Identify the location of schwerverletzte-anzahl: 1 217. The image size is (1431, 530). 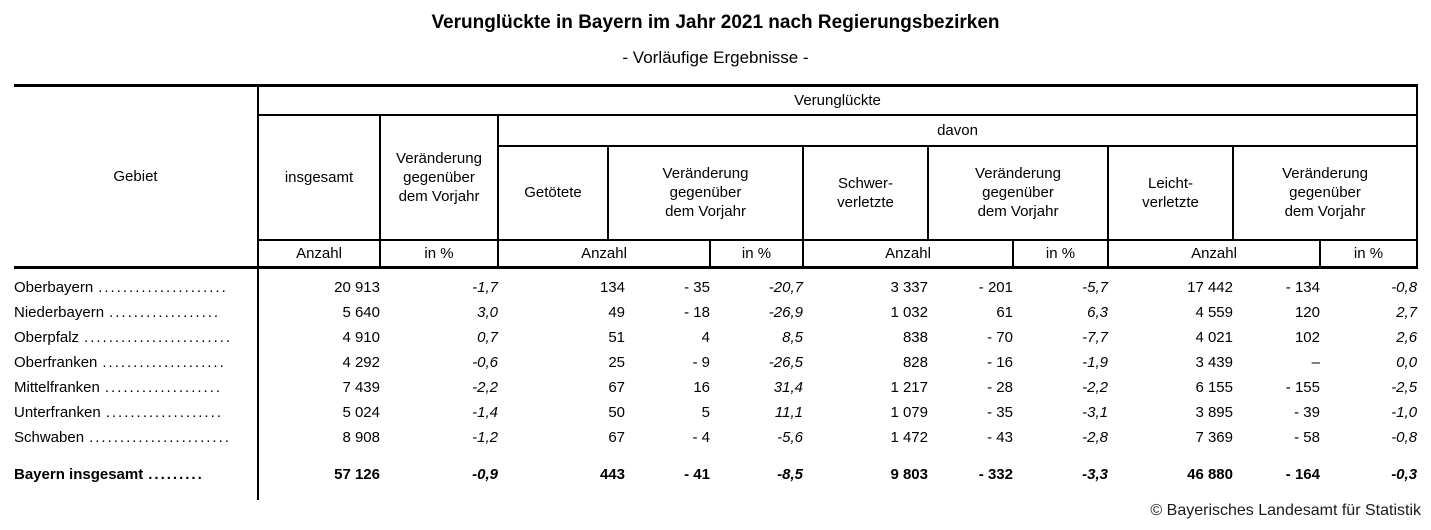
(909, 387).